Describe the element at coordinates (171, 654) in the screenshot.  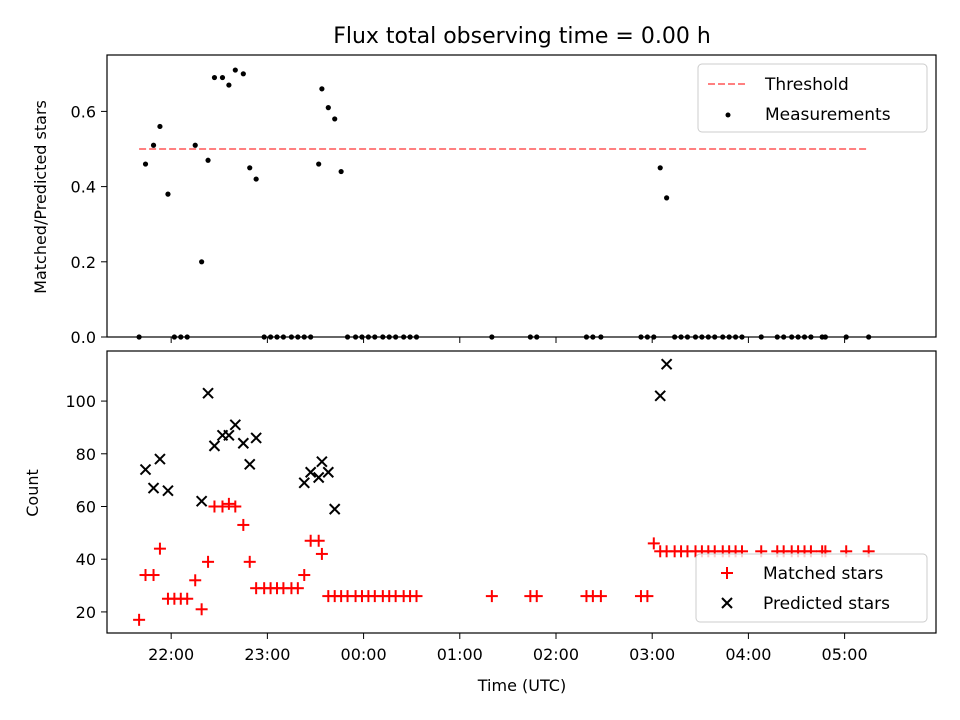
I see `bottom-x-tick-label: 22:00` at that location.